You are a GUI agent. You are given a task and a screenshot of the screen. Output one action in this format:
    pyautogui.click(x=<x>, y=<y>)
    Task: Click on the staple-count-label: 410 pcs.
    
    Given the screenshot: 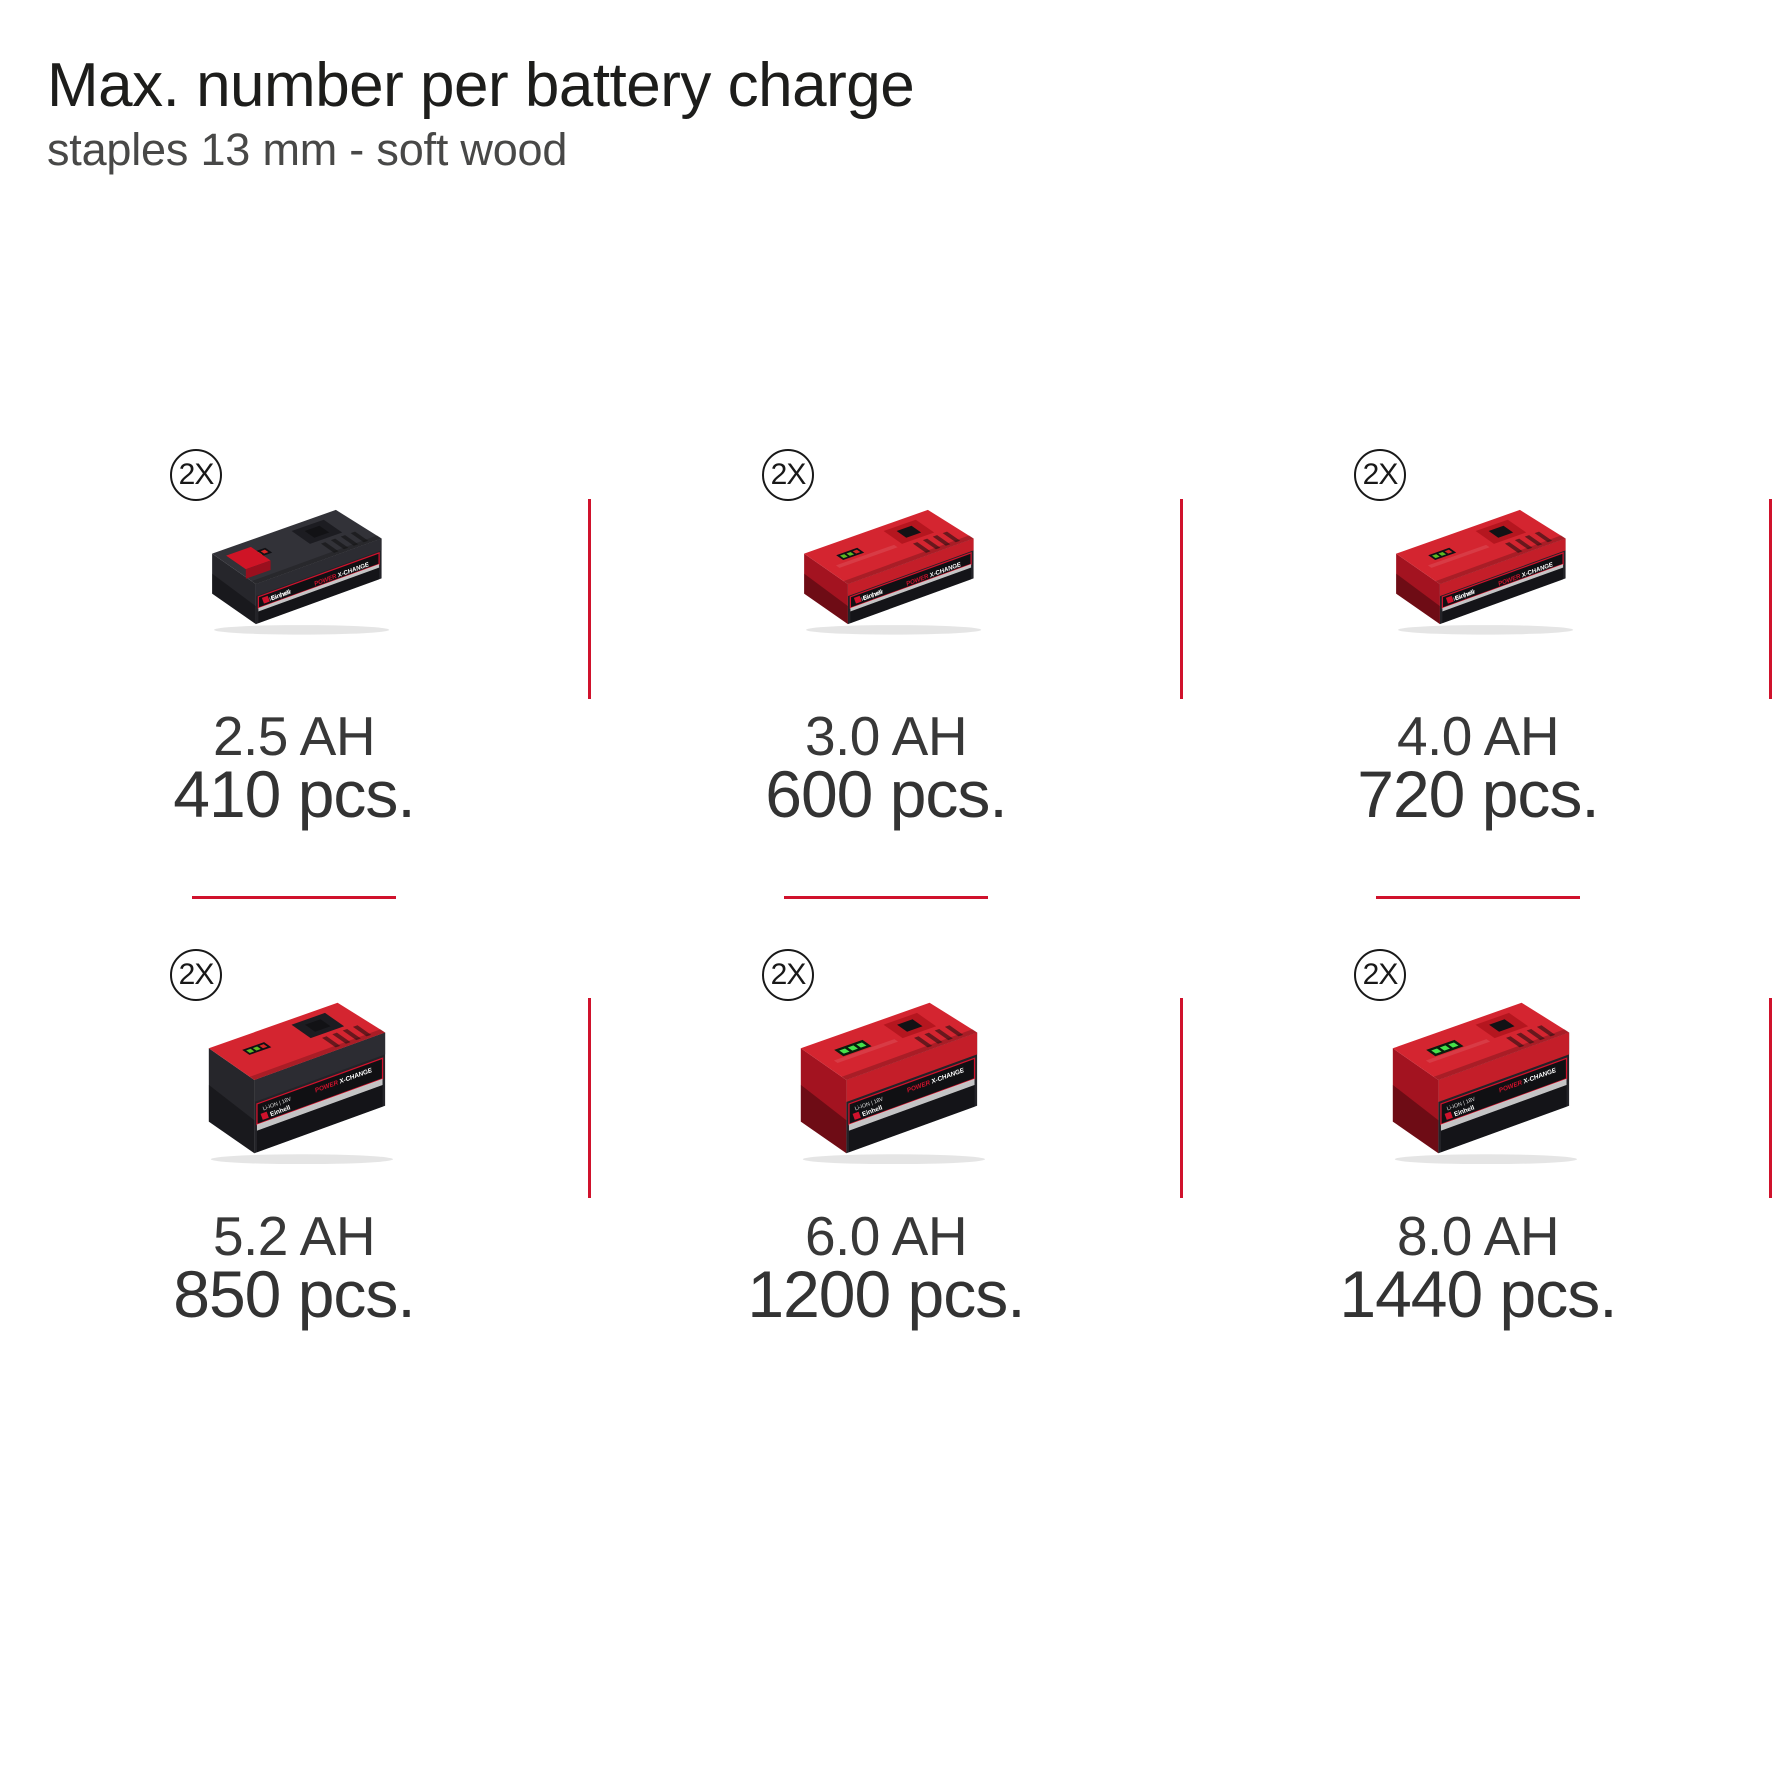 What is the action you would take?
    pyautogui.click(x=294, y=794)
    